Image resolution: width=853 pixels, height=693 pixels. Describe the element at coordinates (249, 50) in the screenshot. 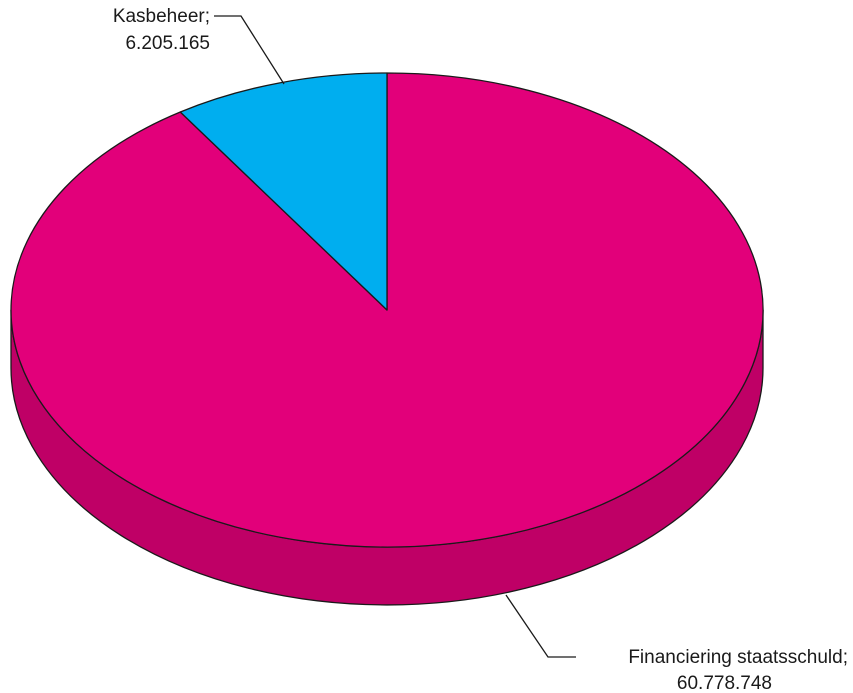

I see `kasbeheer-leader-line` at that location.